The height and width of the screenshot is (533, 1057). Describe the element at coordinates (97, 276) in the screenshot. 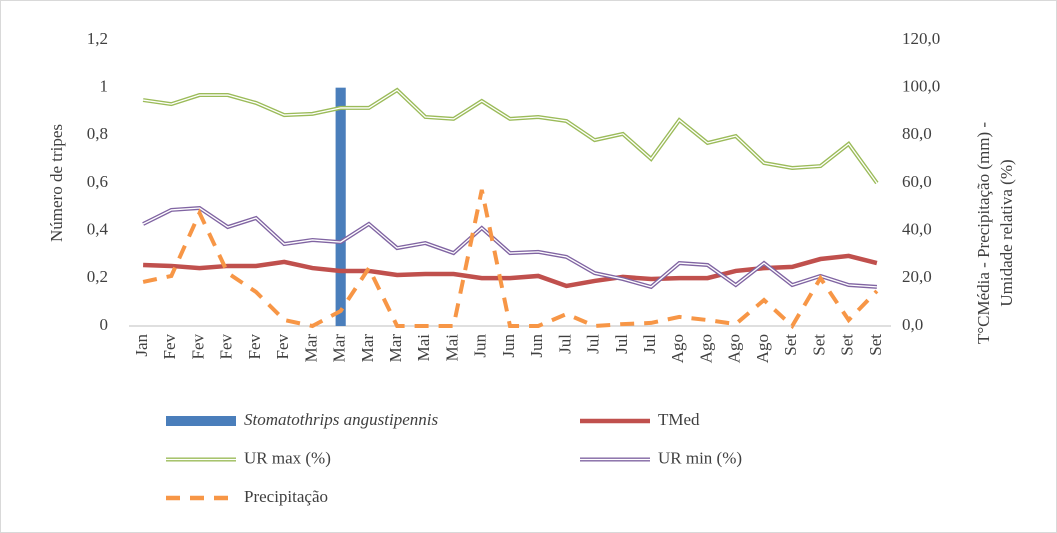

I see `y-tick-label: 0,2` at that location.